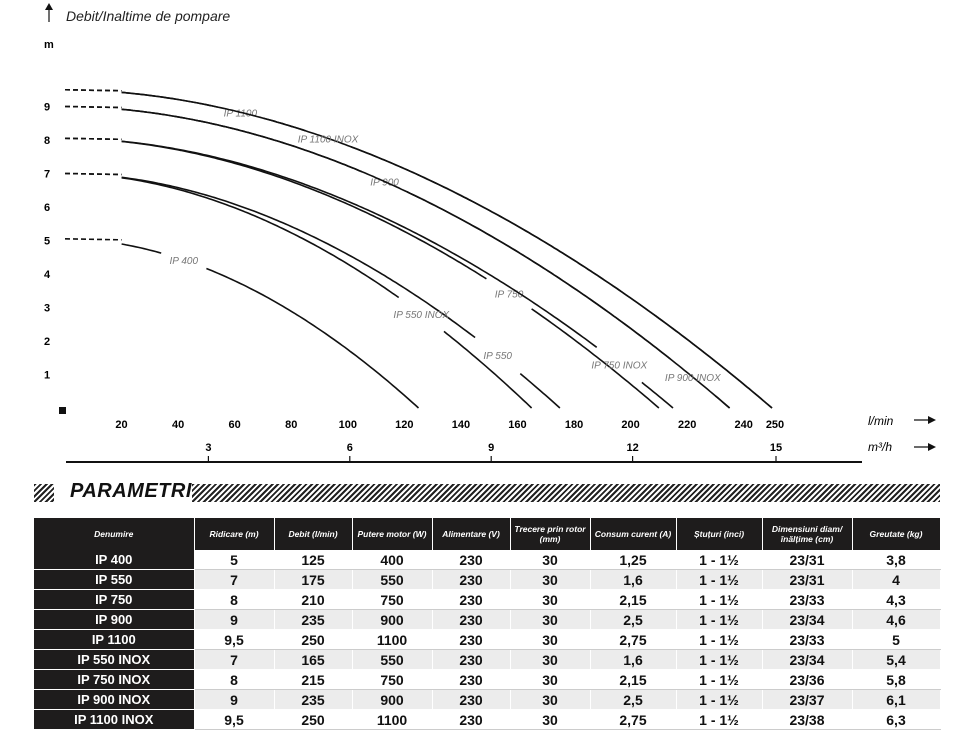  I want to click on curve-label: IP 1100 INOX, so click(328, 139).